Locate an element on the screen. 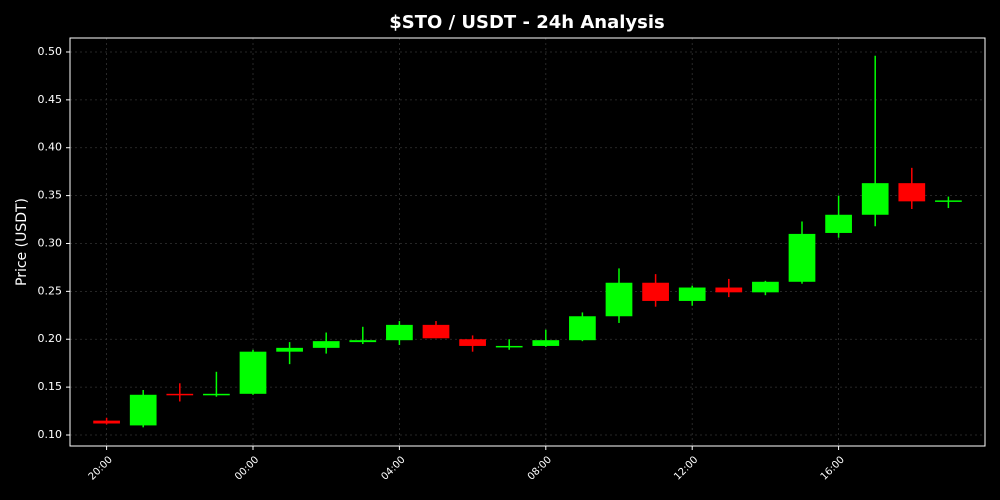 This screenshot has height=500, width=1000. y-tick-label: 0.20 is located at coordinates (50, 338).